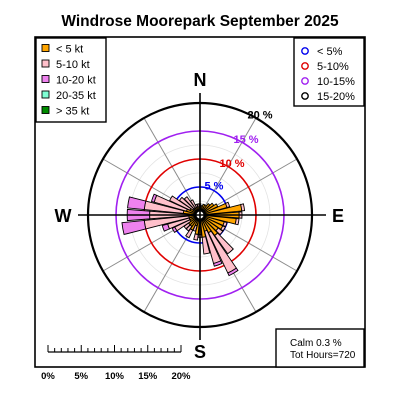 The image size is (400, 405). Describe the element at coordinates (316, 343) in the screenshot. I see `calm-text: Calm 0.3 %` at that location.